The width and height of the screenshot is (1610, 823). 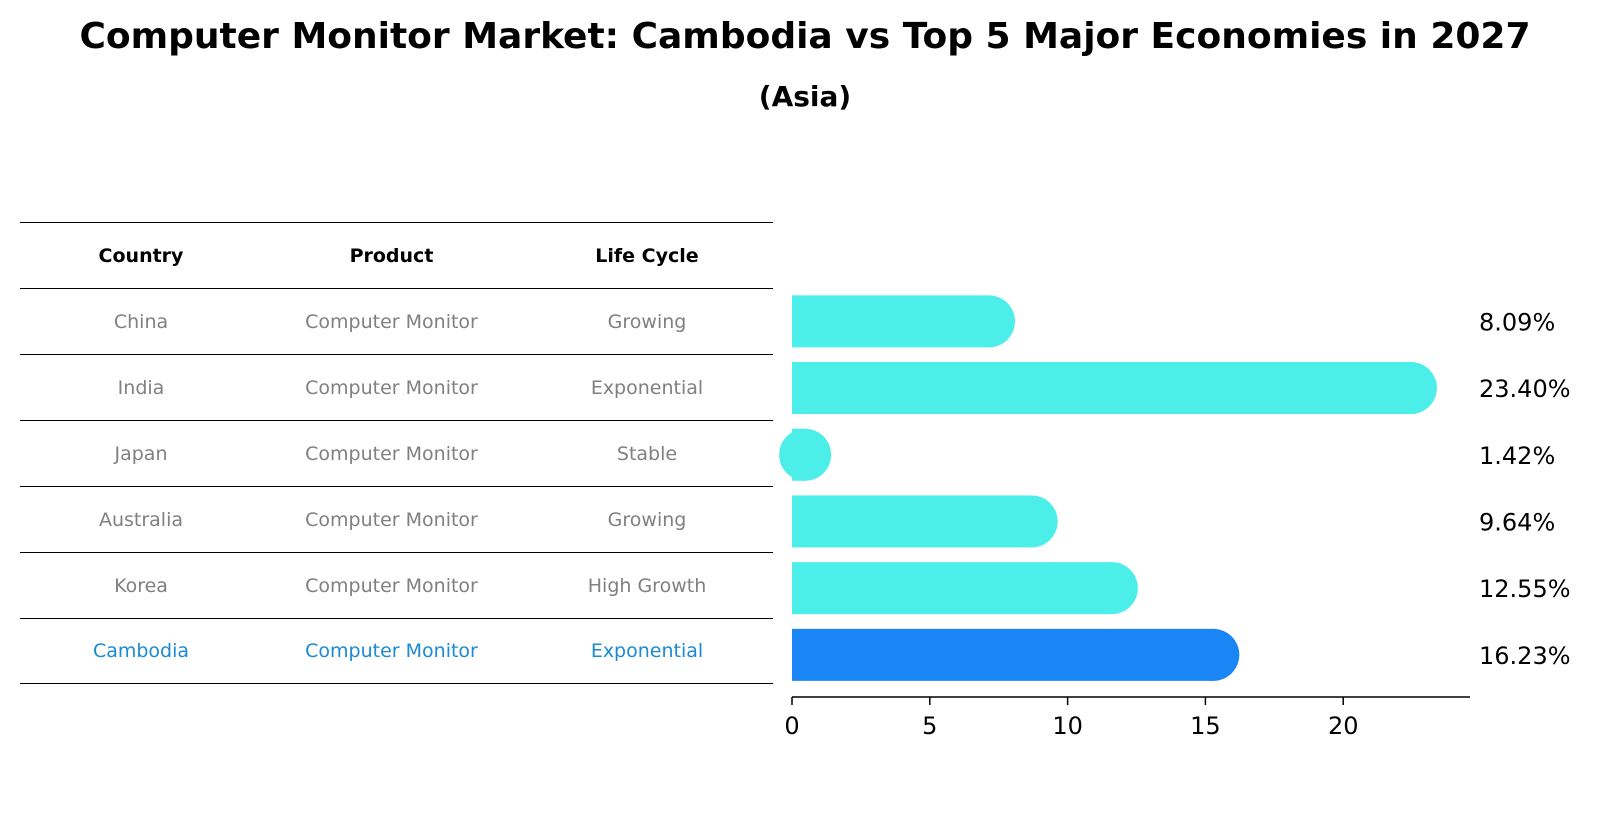 I want to click on bar-cambodia, so click(x=1016, y=654).